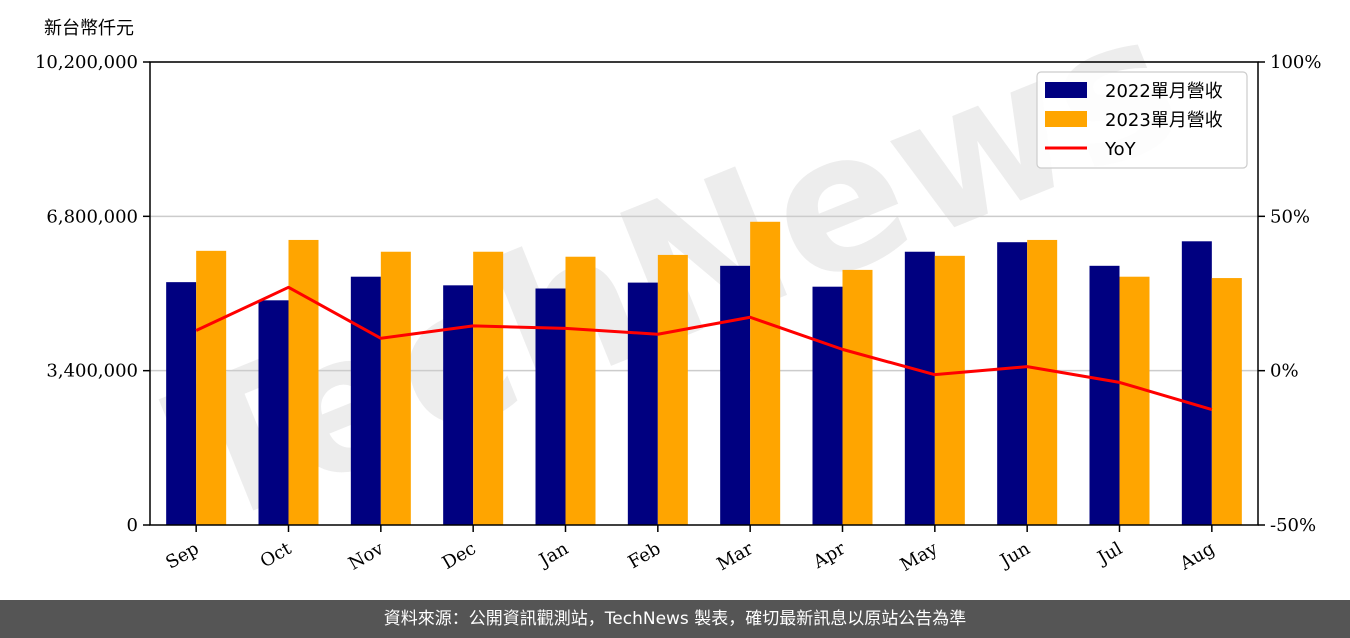 Image resolution: width=1350 pixels, height=638 pixels. I want to click on x-tick-label: May, so click(919, 557).